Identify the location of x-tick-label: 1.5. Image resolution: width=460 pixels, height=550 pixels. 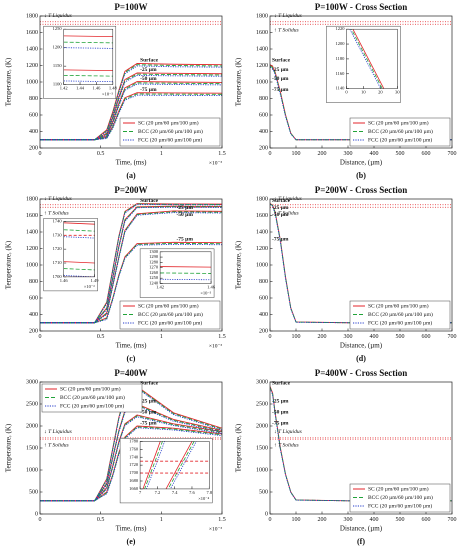
(222, 337).